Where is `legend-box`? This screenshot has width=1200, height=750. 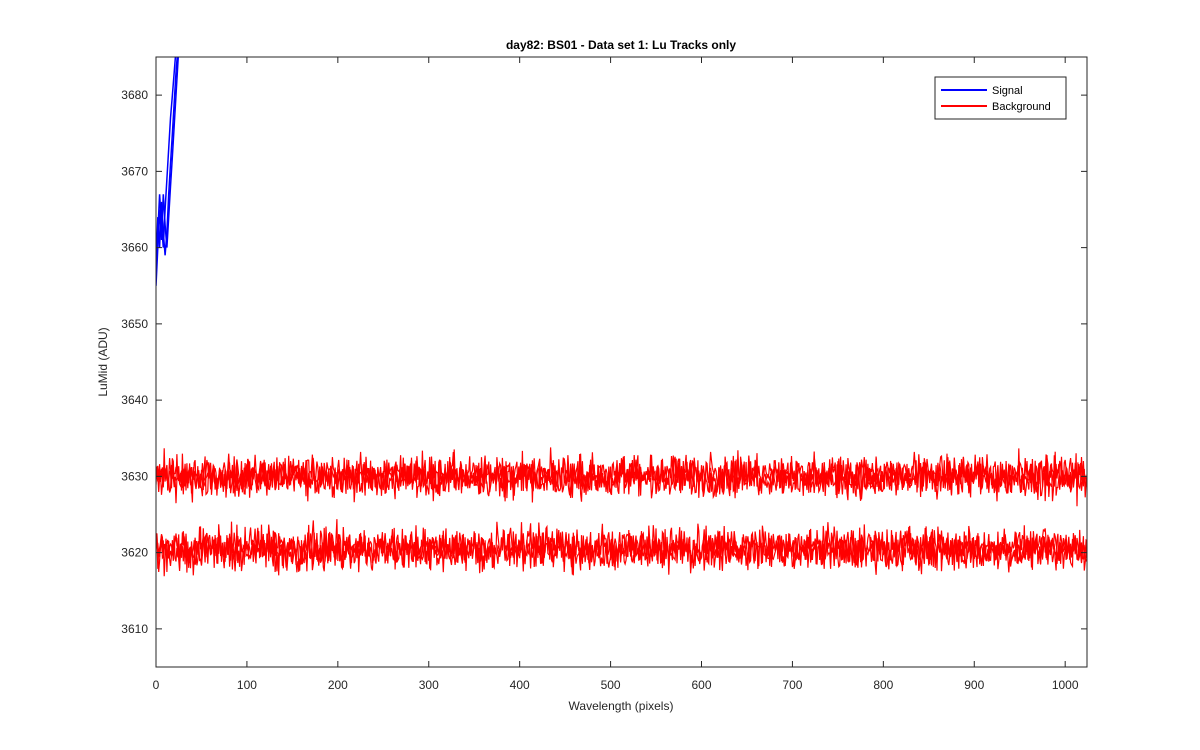
legend-box is located at coordinates (1000, 98).